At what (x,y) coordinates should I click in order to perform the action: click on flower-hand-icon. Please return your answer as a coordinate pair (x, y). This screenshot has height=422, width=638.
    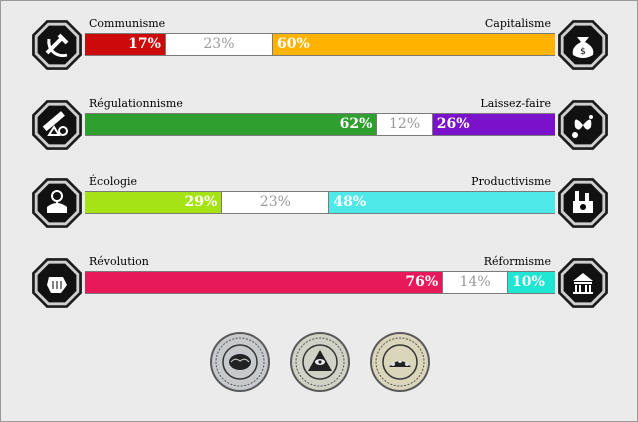
    Looking at the image, I should click on (57, 203).